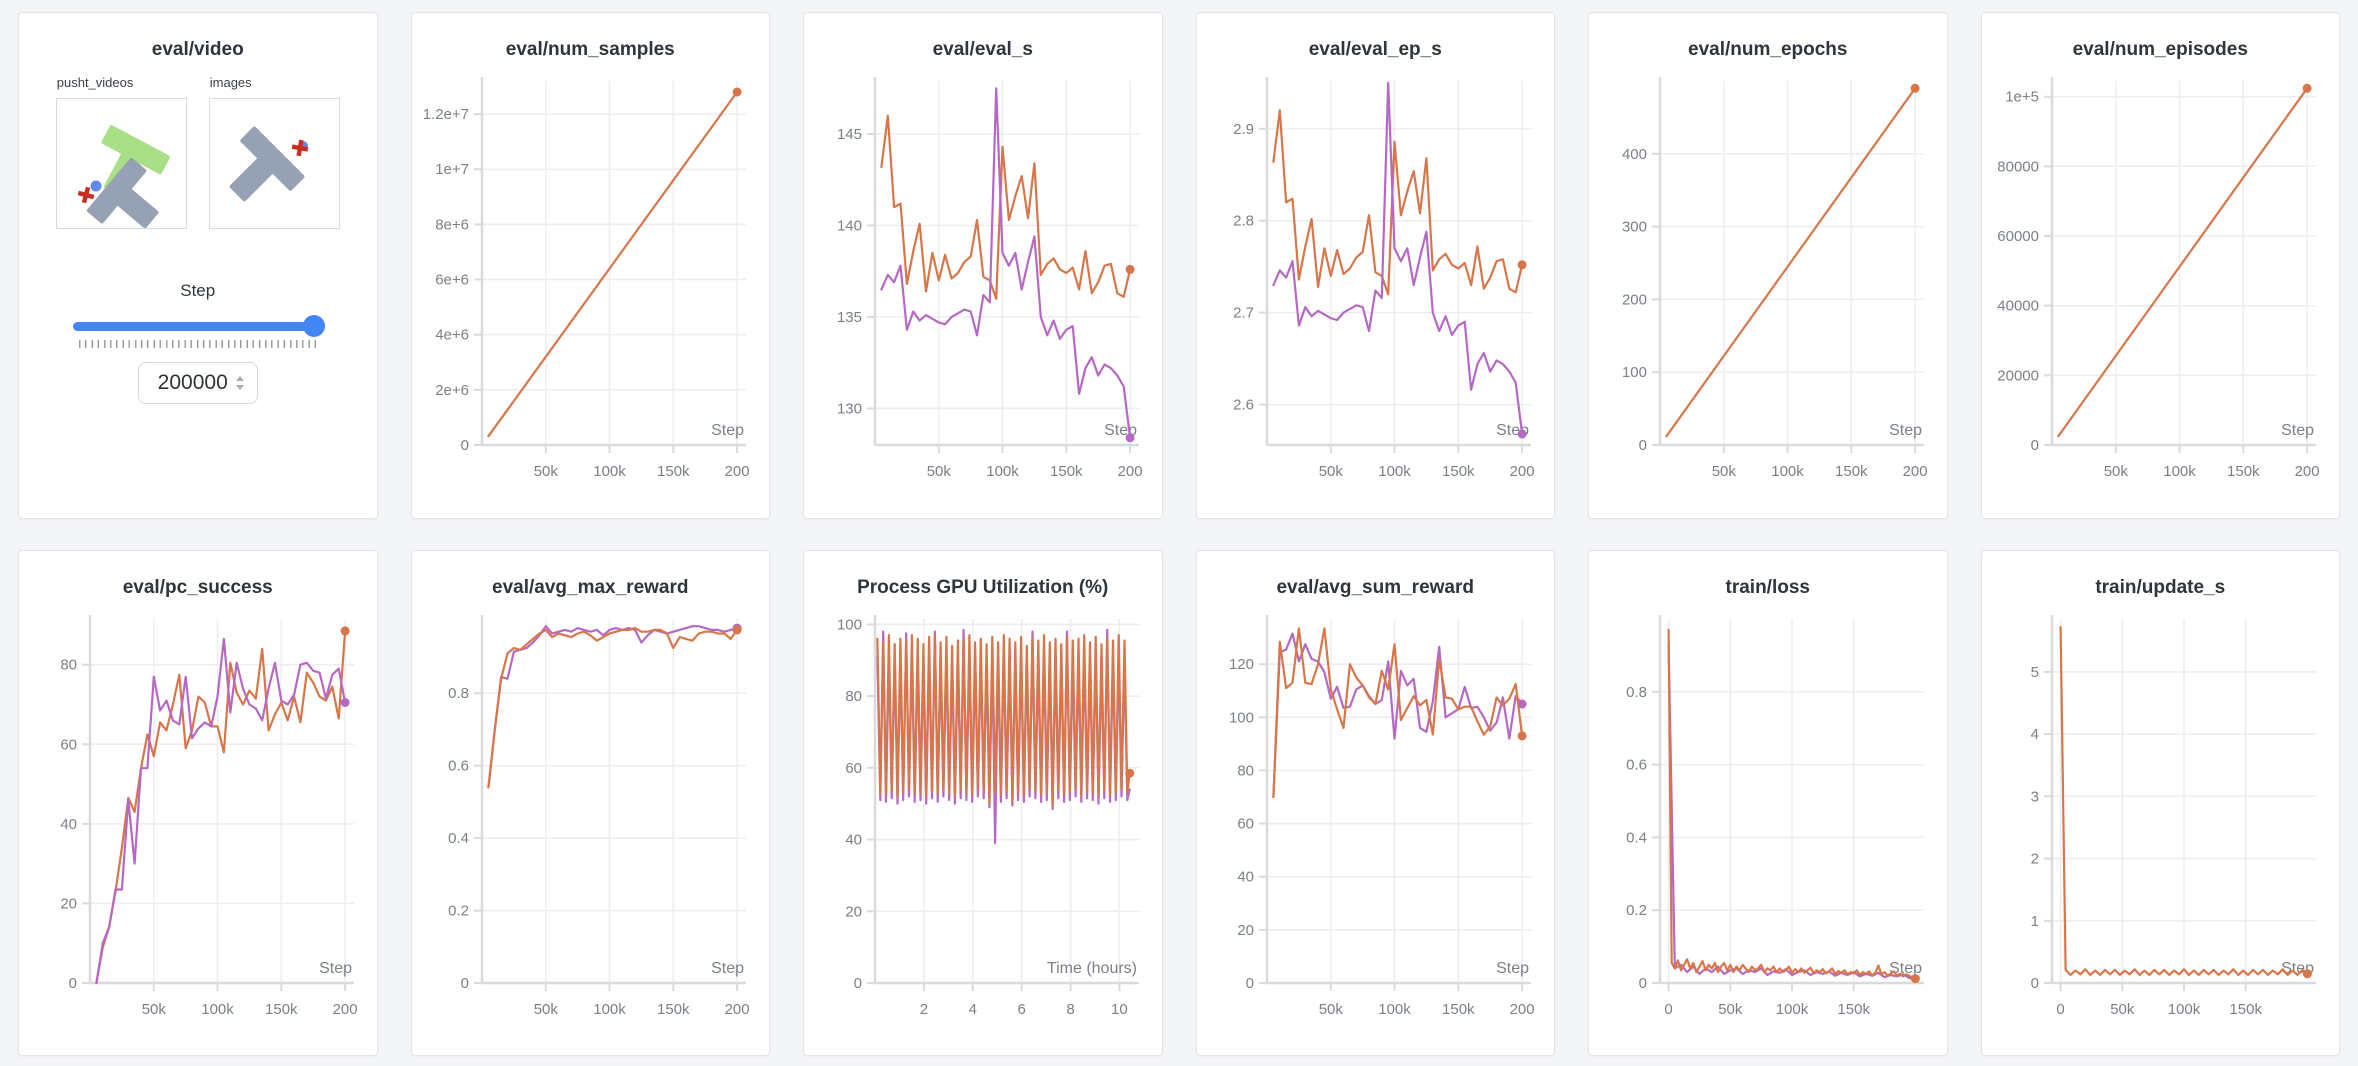 The height and width of the screenshot is (1066, 2358). What do you see at coordinates (1768, 281) in the screenshot?
I see `chart-eval-num-epochs: 50k 100k 150k 200 0 100 200 300 400 Step` at bounding box center [1768, 281].